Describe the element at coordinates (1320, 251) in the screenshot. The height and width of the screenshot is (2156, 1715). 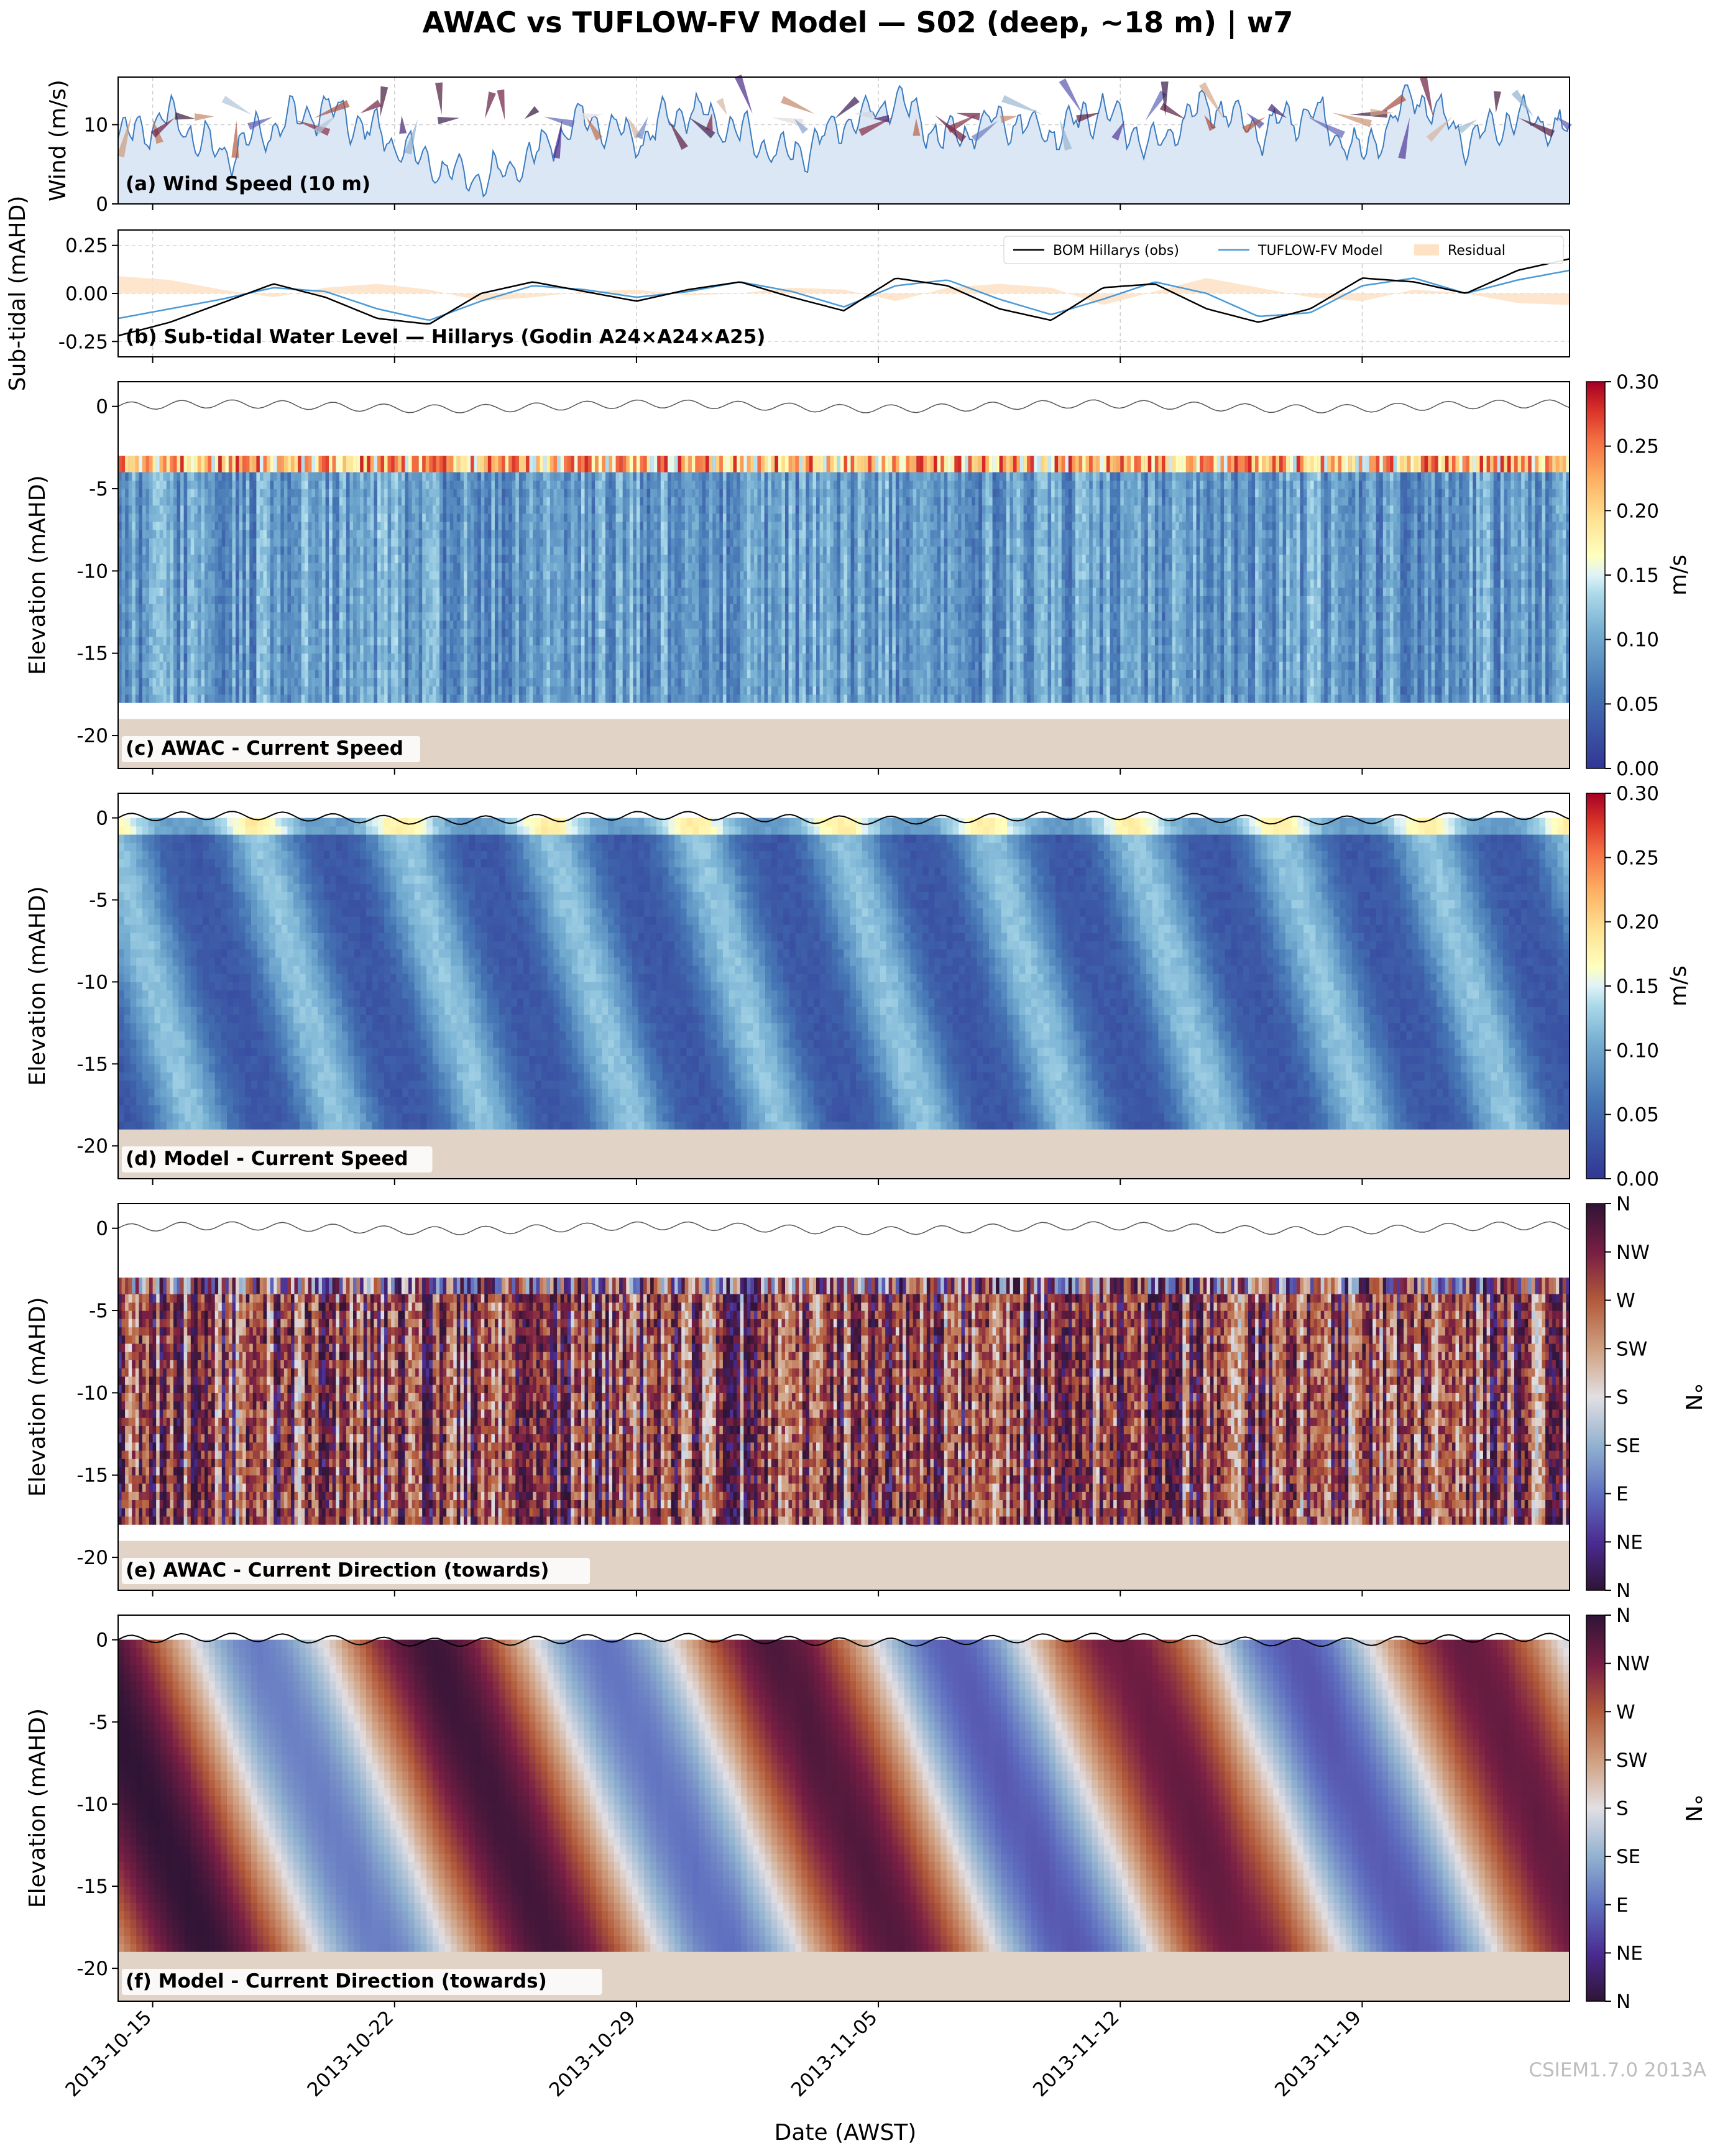
I see `legend-label: TUFLOW-FV Model` at that location.